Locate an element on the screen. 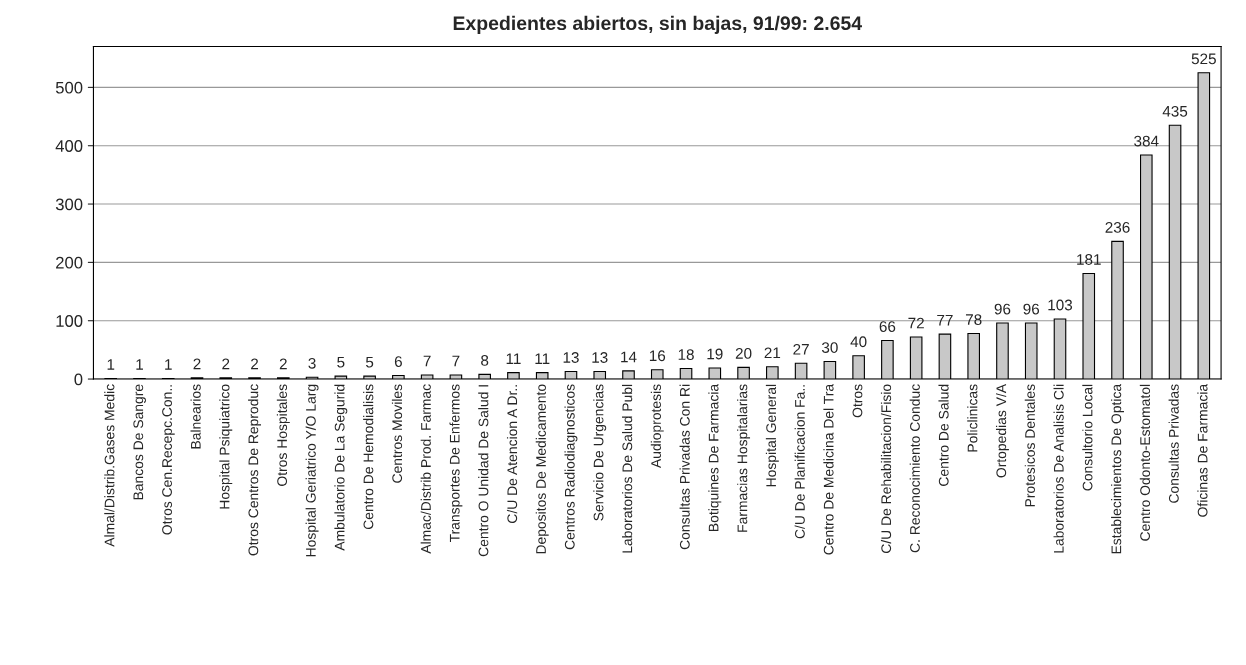 Image resolution: width=1246 pixels, height=665 pixels. x-tick-label: Laboratorios De Analisis Cli is located at coordinates (1058, 468).